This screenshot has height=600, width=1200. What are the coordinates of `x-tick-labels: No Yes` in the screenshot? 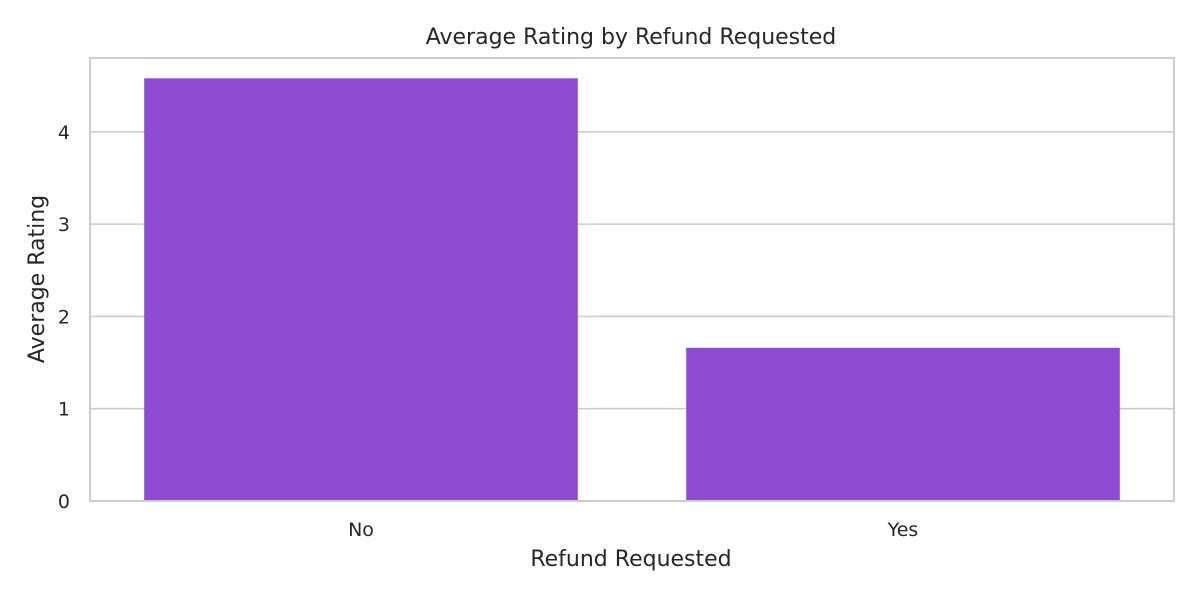 It's located at (633, 530).